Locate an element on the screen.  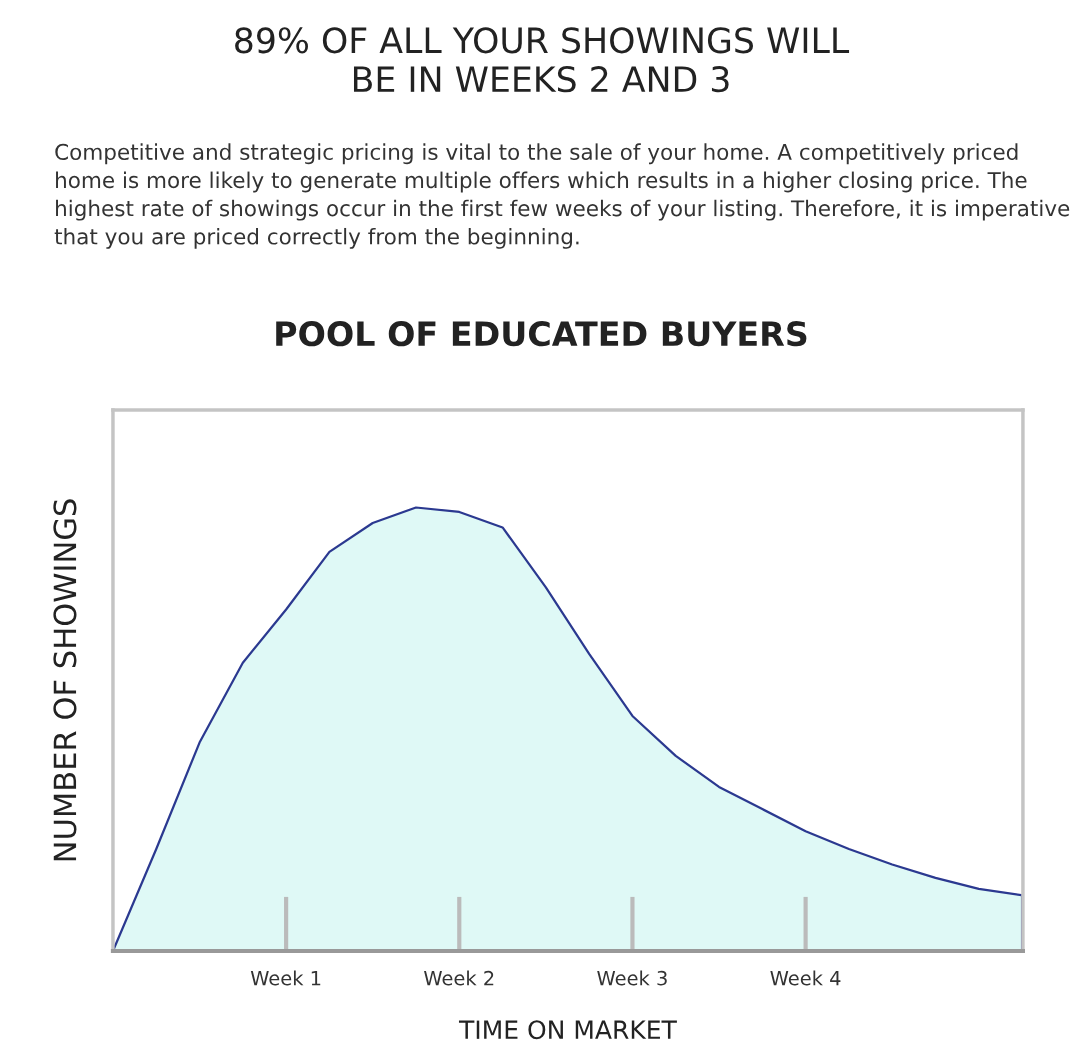
x-tick-label: Week 3 is located at coordinates (632, 978).